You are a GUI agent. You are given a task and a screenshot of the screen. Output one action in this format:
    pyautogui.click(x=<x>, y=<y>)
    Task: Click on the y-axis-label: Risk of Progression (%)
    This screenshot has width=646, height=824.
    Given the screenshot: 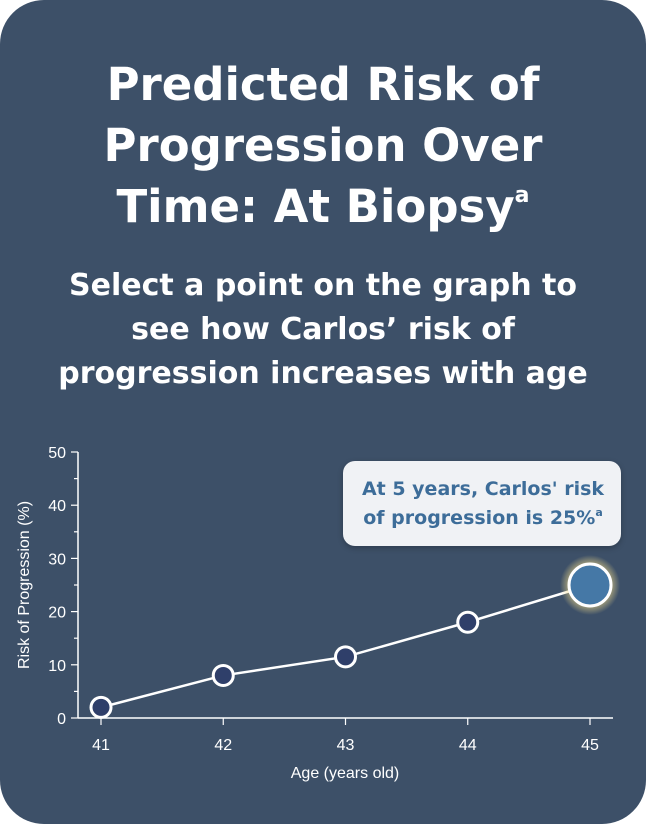 What is the action you would take?
    pyautogui.click(x=24, y=585)
    